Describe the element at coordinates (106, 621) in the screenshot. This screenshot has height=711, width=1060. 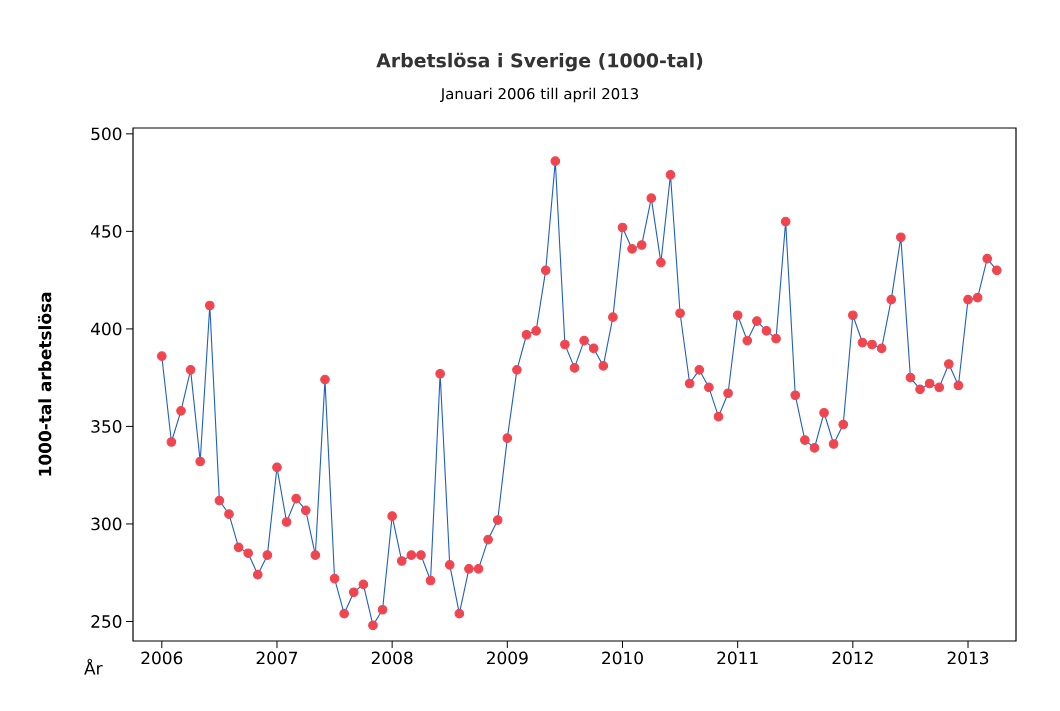
I see `y-tick-label: 250` at that location.